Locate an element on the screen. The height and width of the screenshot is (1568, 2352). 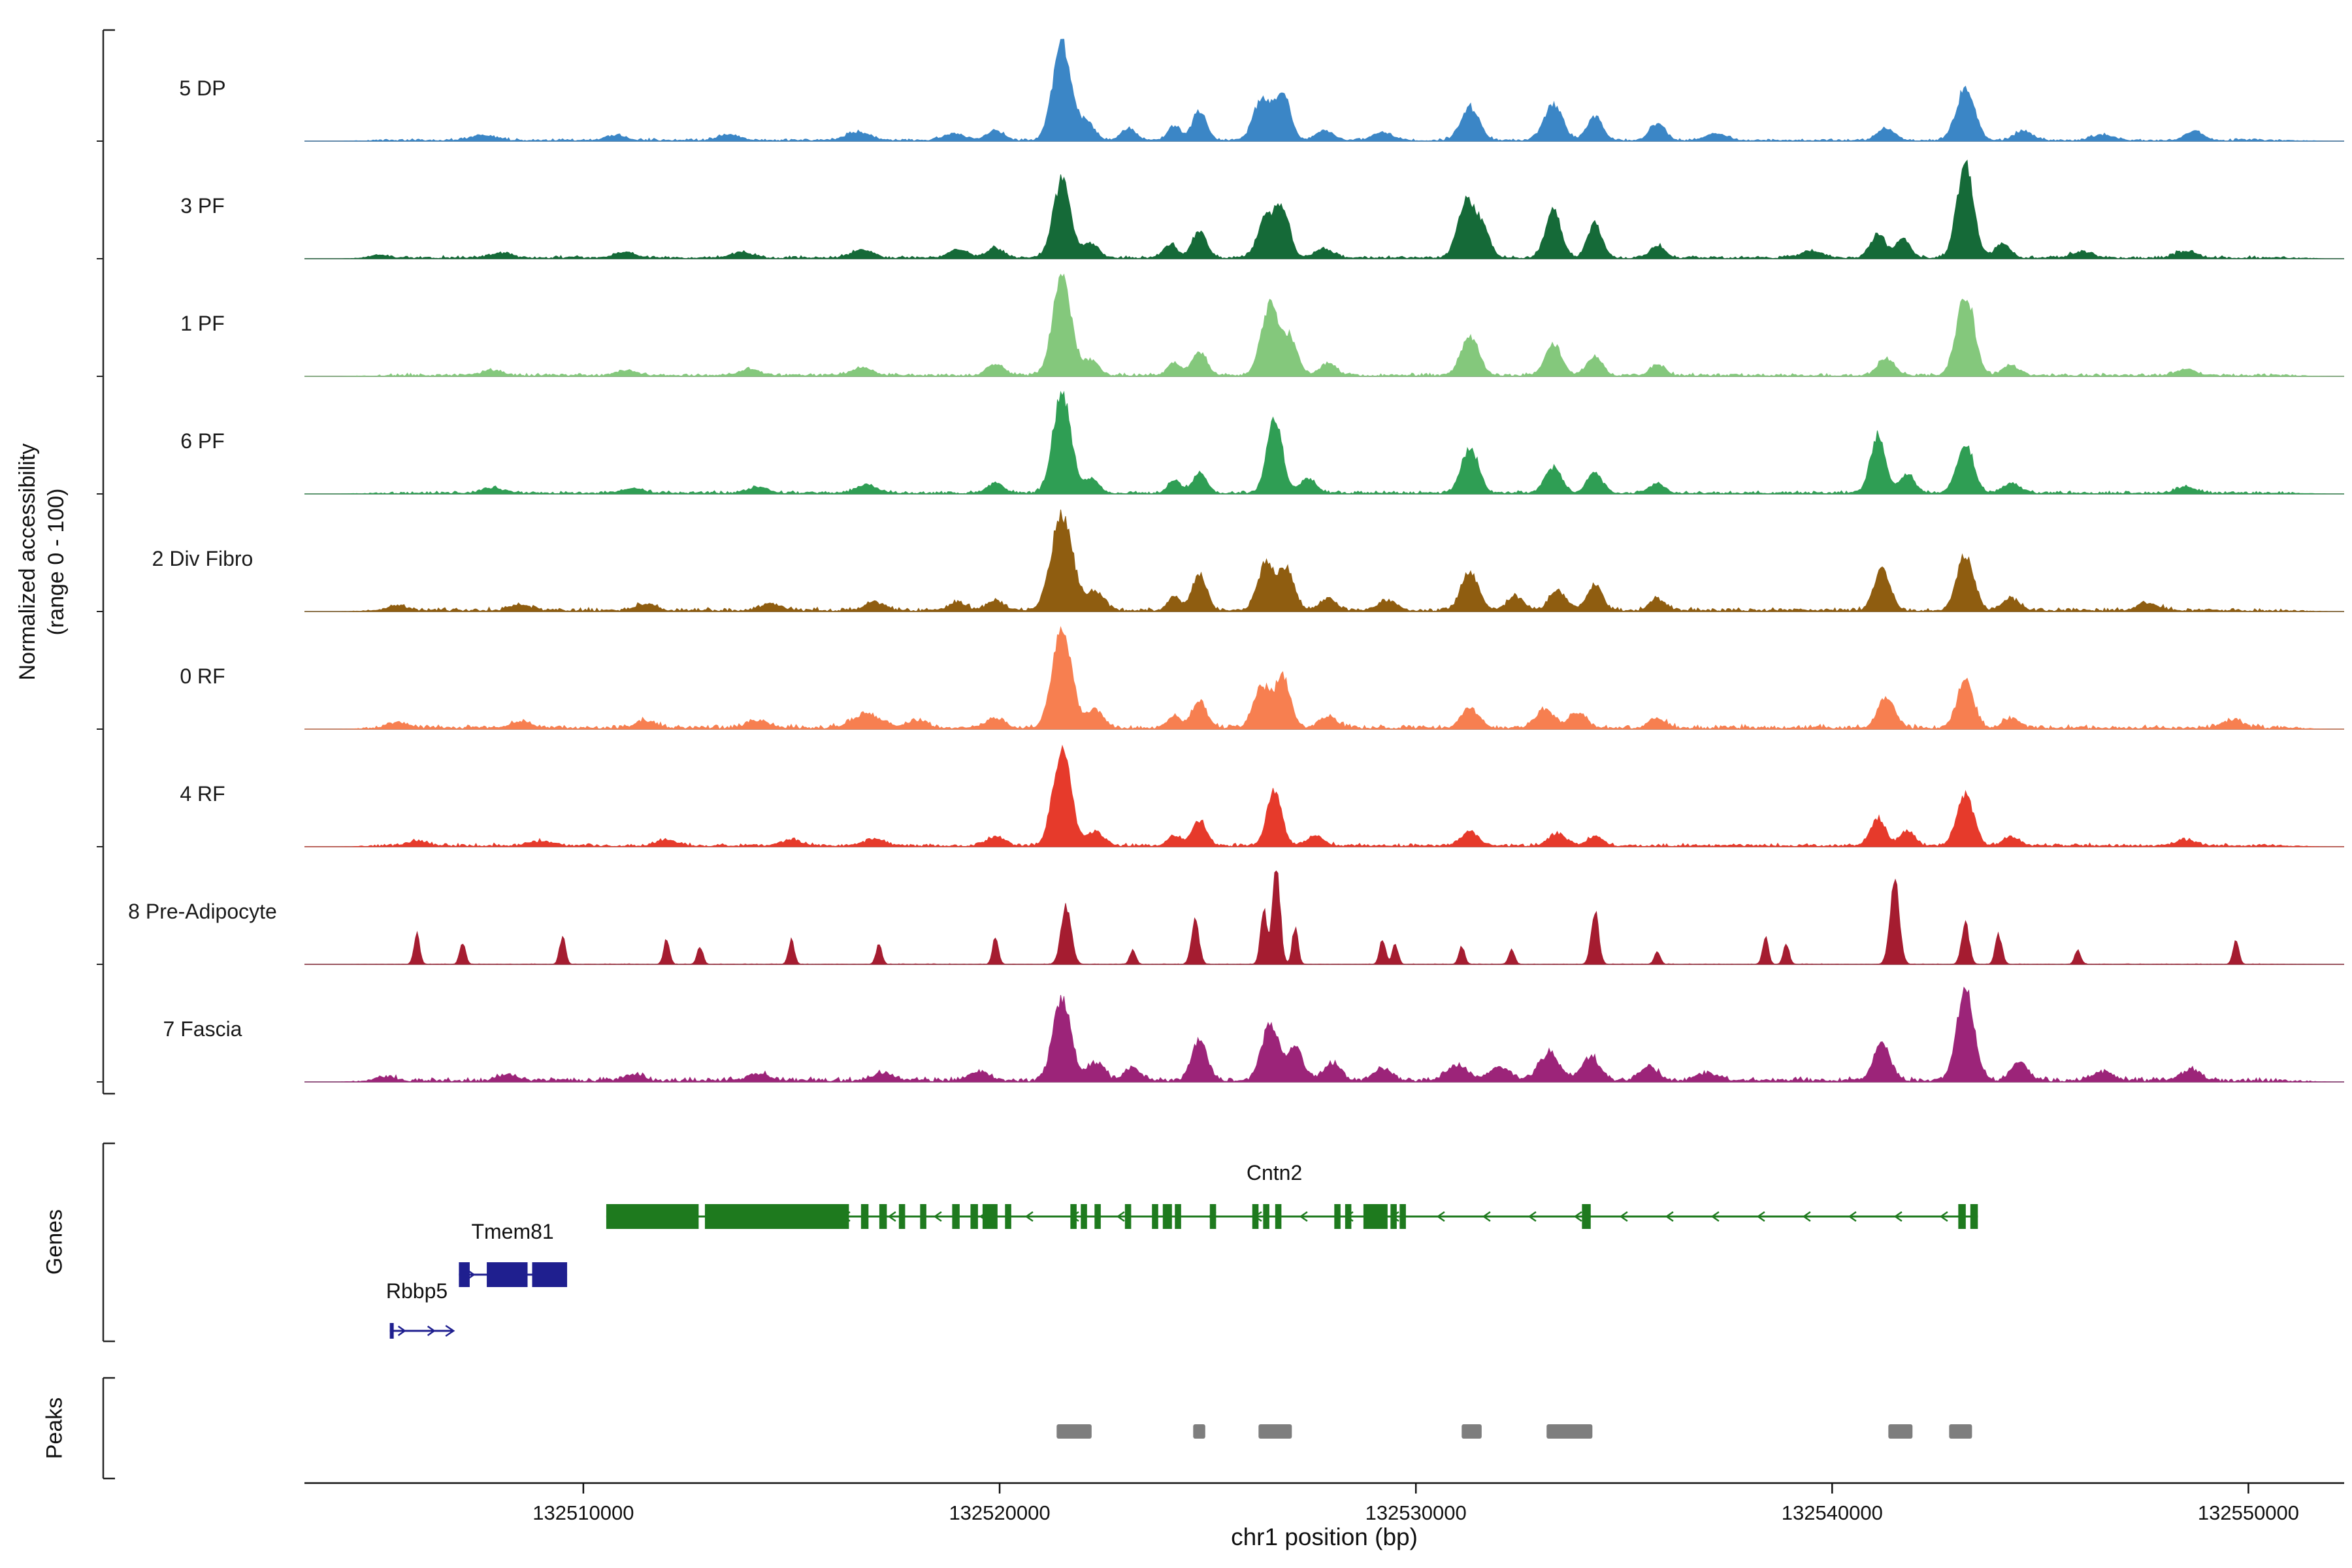
y-axis-label-line1: Normalized accessibility is located at coordinates (27, 562).